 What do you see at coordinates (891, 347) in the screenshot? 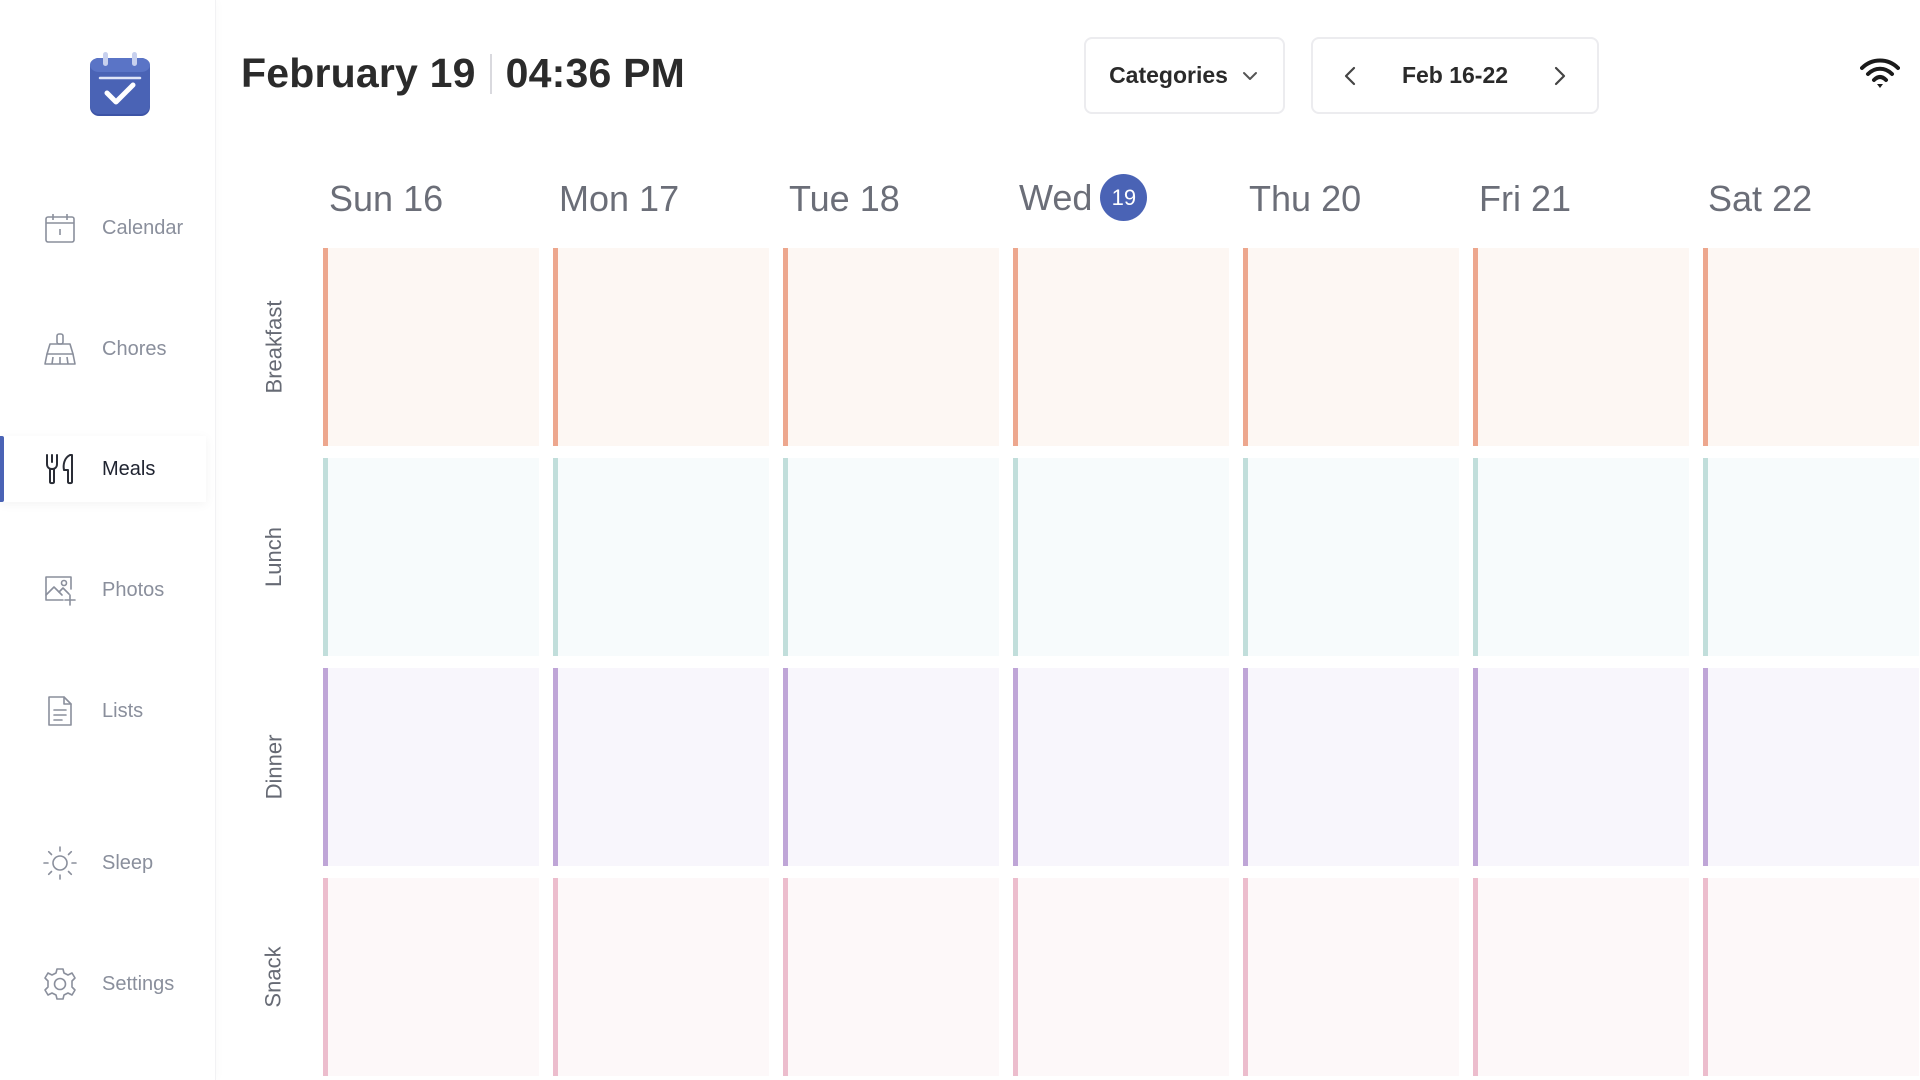
I see `meal-cell-breakfast-tue` at bounding box center [891, 347].